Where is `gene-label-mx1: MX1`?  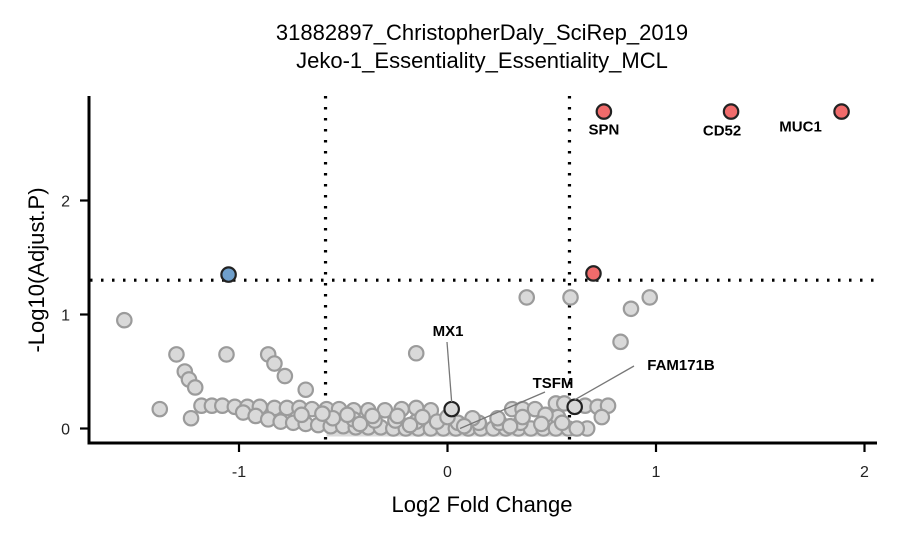
gene-label-mx1: MX1 is located at coordinates (448, 331).